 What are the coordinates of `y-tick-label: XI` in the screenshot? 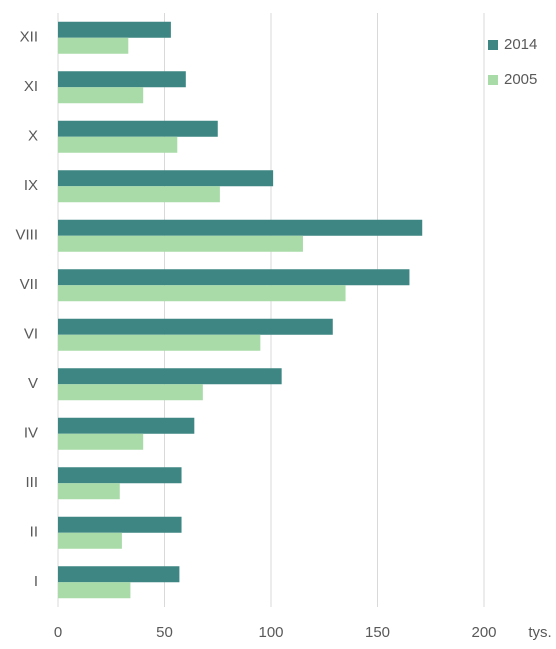 It's located at (31, 86).